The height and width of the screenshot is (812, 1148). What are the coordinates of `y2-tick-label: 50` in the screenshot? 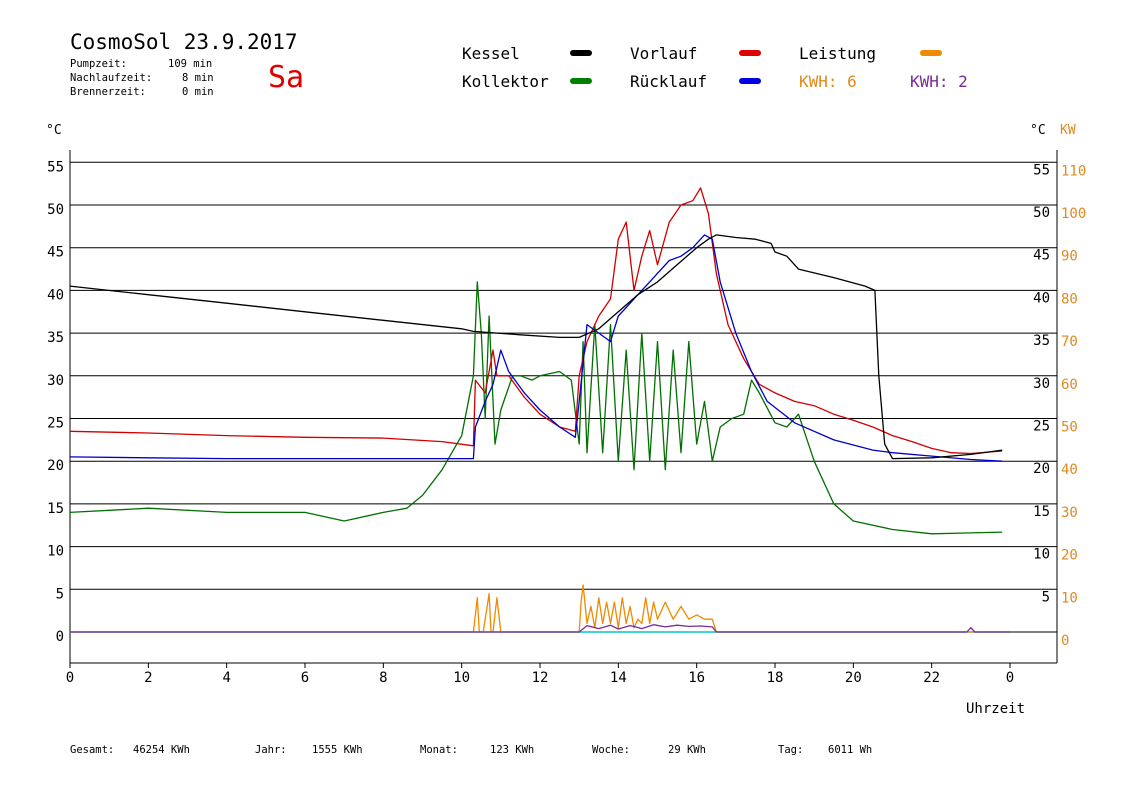 It's located at (1069, 428).